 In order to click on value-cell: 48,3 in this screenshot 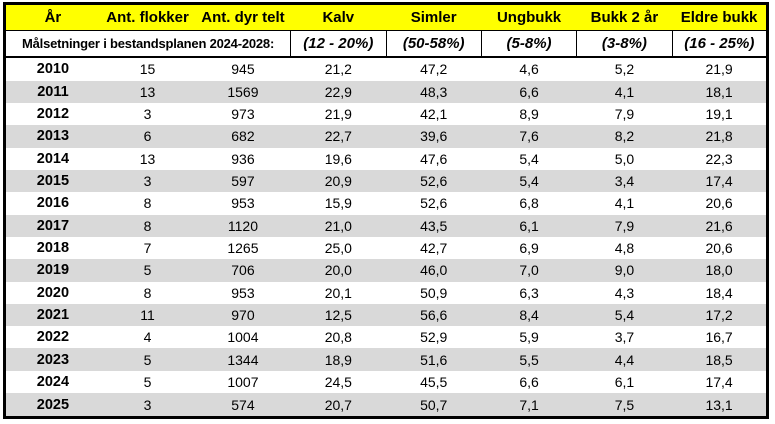, I will do `click(434, 92)`.